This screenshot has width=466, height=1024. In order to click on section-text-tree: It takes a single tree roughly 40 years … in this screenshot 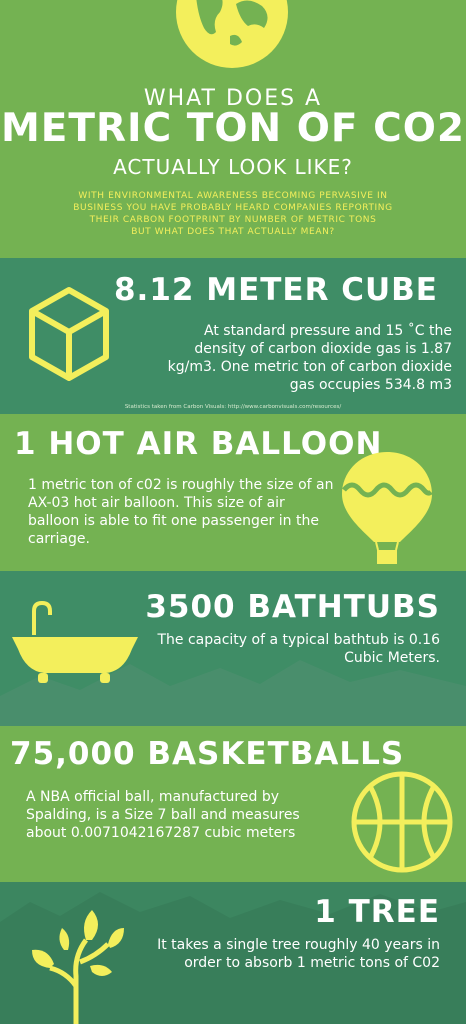, I will do `click(298, 954)`.